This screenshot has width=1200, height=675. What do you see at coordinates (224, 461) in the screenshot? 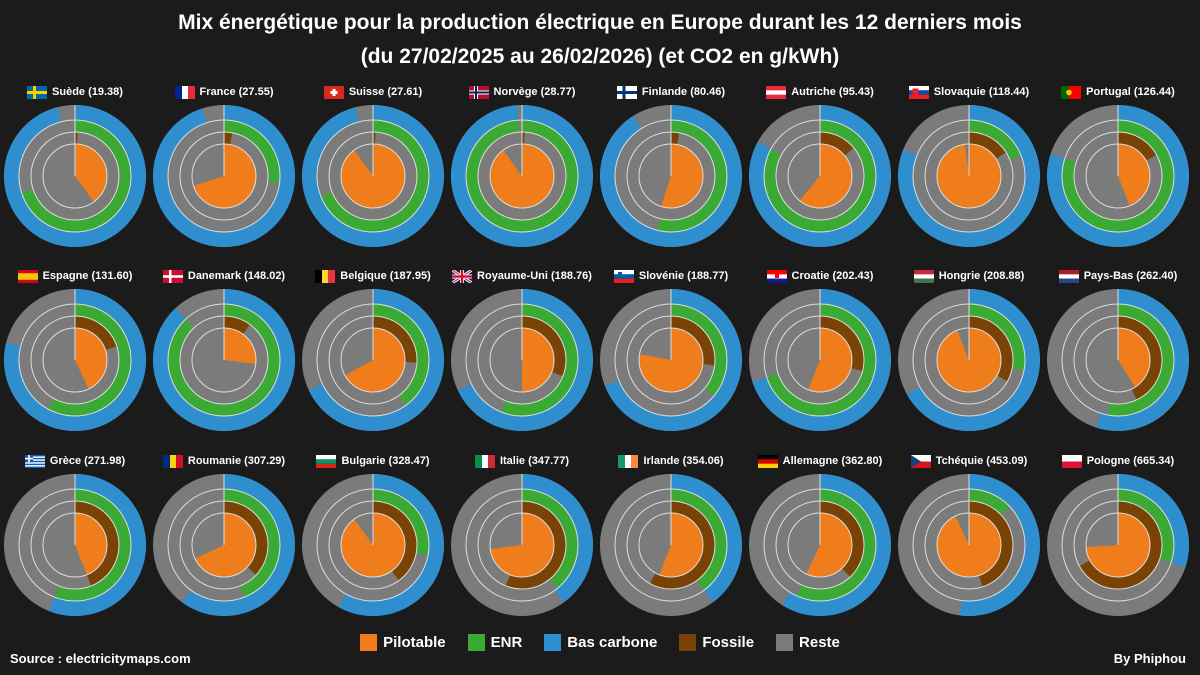
I see `country-title: Roumanie (307.29)` at bounding box center [224, 461].